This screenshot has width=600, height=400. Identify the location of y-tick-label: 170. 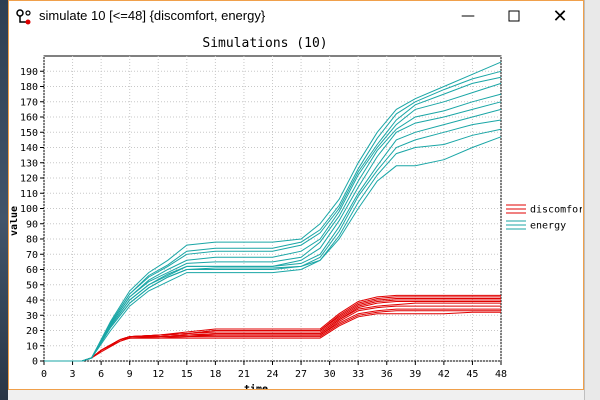
(29, 102).